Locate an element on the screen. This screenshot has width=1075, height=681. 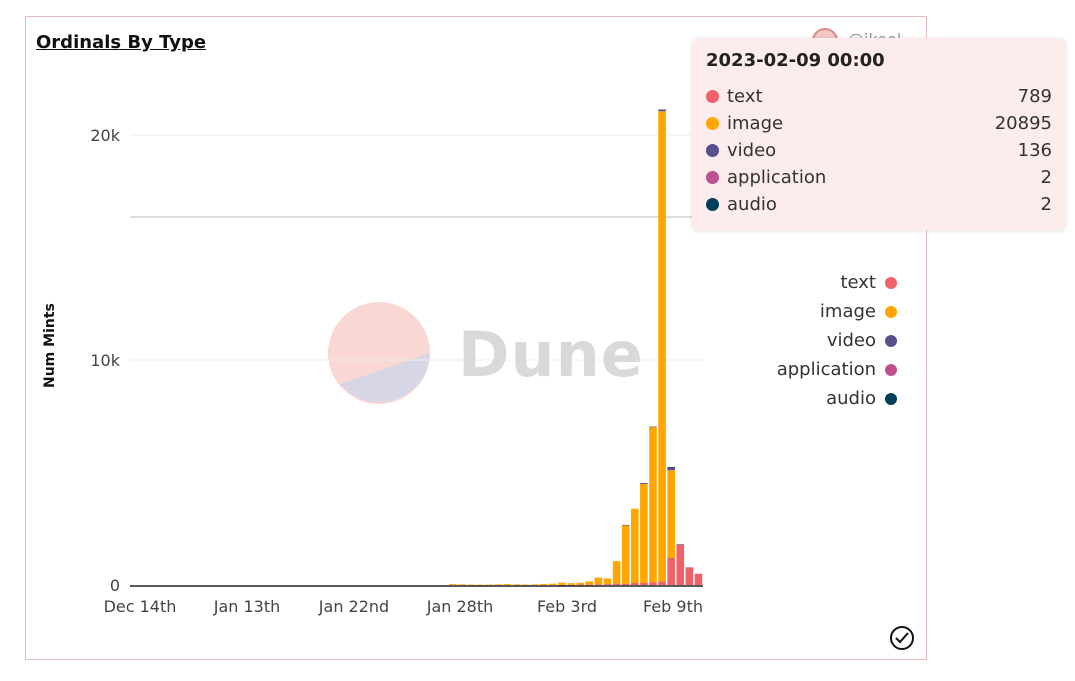
watermark-half is located at coordinates (385, 378).